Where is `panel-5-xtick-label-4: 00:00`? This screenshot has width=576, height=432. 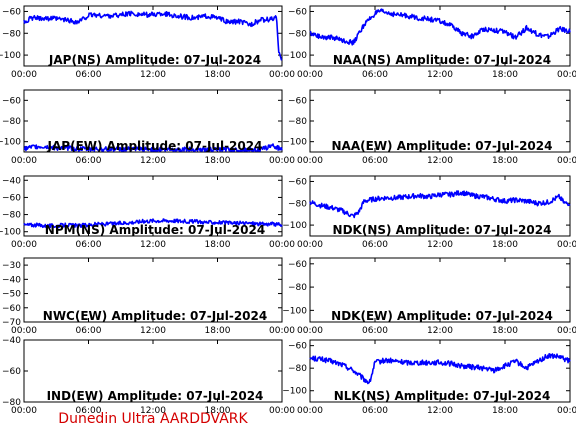
panel-5-xtick-label-4: 00:00 is located at coordinates (282, 245).